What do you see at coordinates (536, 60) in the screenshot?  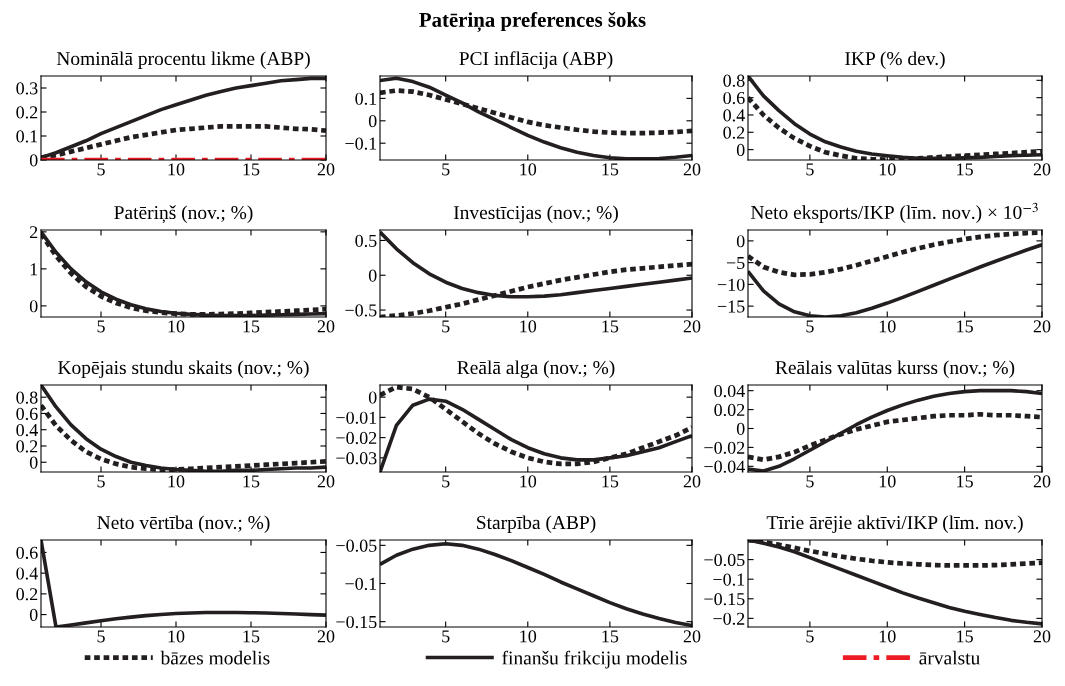 I see `chart-title: PCI inflācija (ABP)` at bounding box center [536, 60].